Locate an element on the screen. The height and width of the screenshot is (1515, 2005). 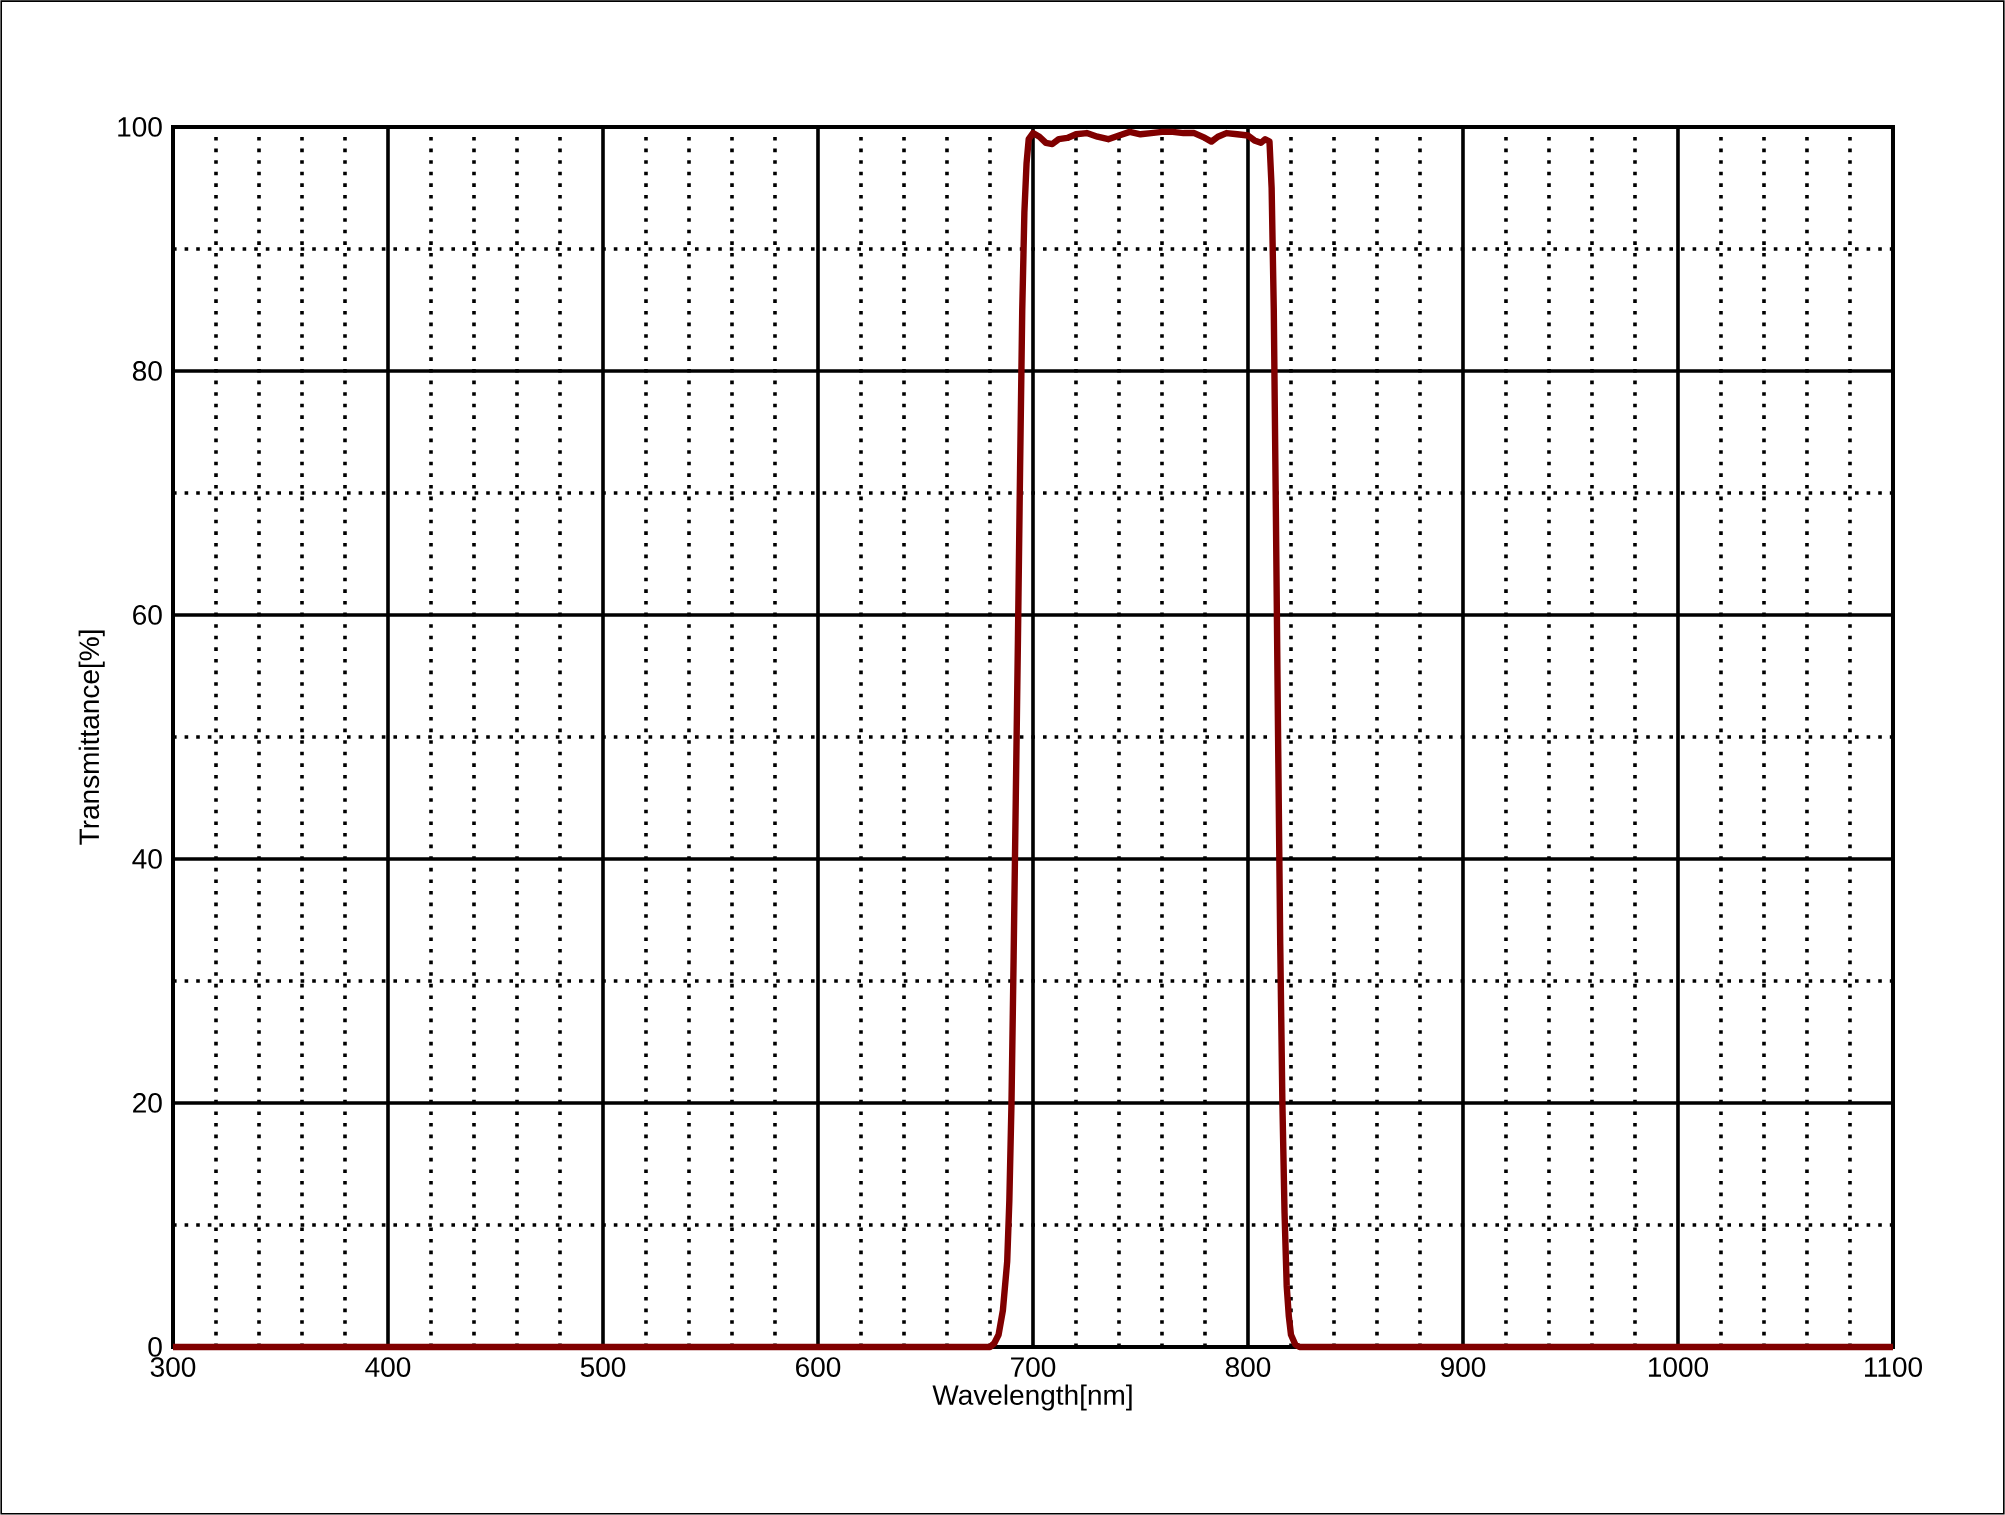
x-tick-label: 300 is located at coordinates (173, 1367).